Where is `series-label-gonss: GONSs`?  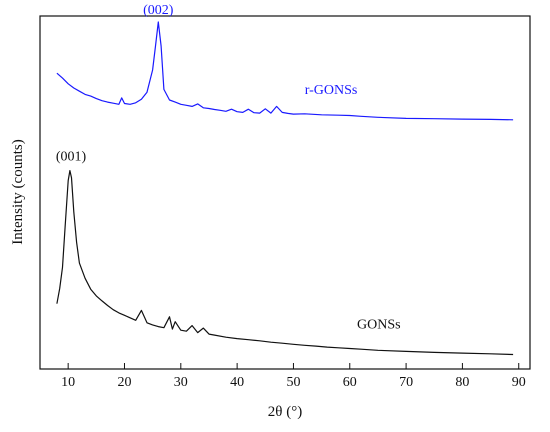
series-label-gonss: GONSs is located at coordinates (379, 325).